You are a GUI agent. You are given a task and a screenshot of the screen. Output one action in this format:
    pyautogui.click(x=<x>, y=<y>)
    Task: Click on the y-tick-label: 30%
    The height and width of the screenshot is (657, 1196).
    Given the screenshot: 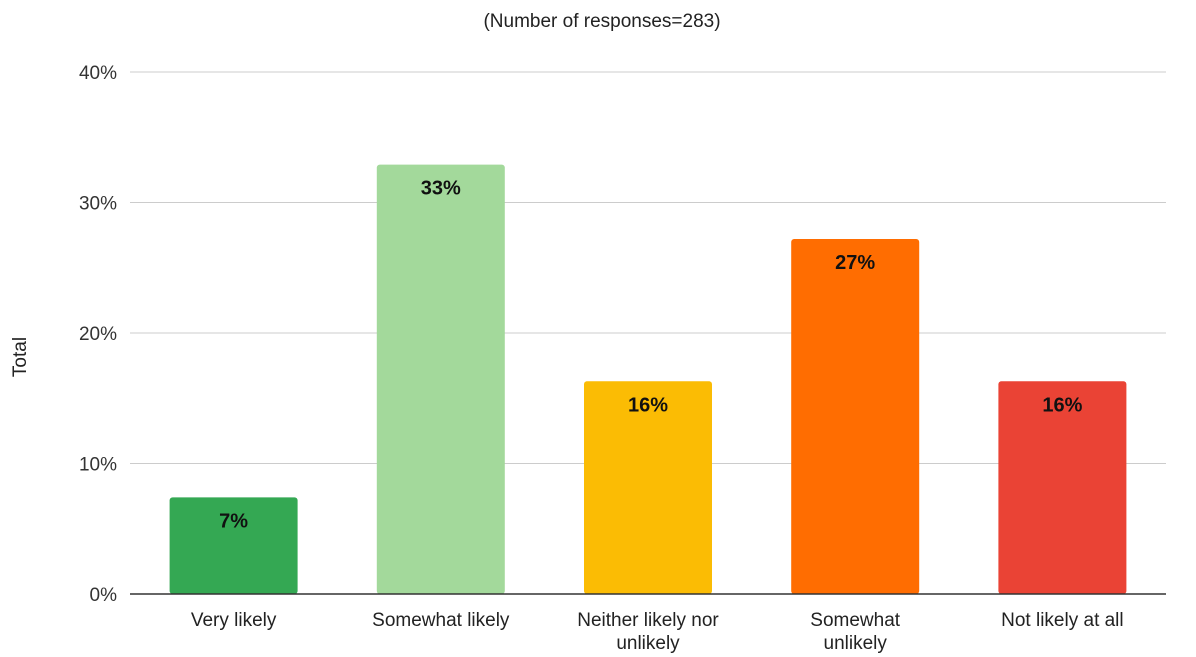 What is the action you would take?
    pyautogui.click(x=98, y=204)
    